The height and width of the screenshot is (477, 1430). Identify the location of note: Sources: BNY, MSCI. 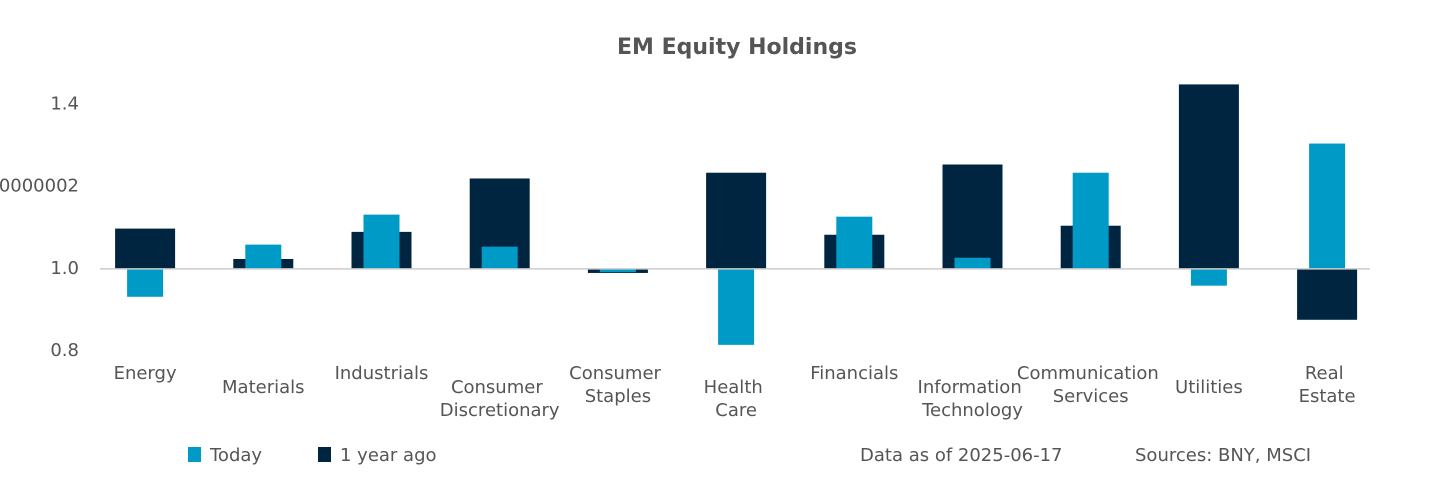
(1223, 455).